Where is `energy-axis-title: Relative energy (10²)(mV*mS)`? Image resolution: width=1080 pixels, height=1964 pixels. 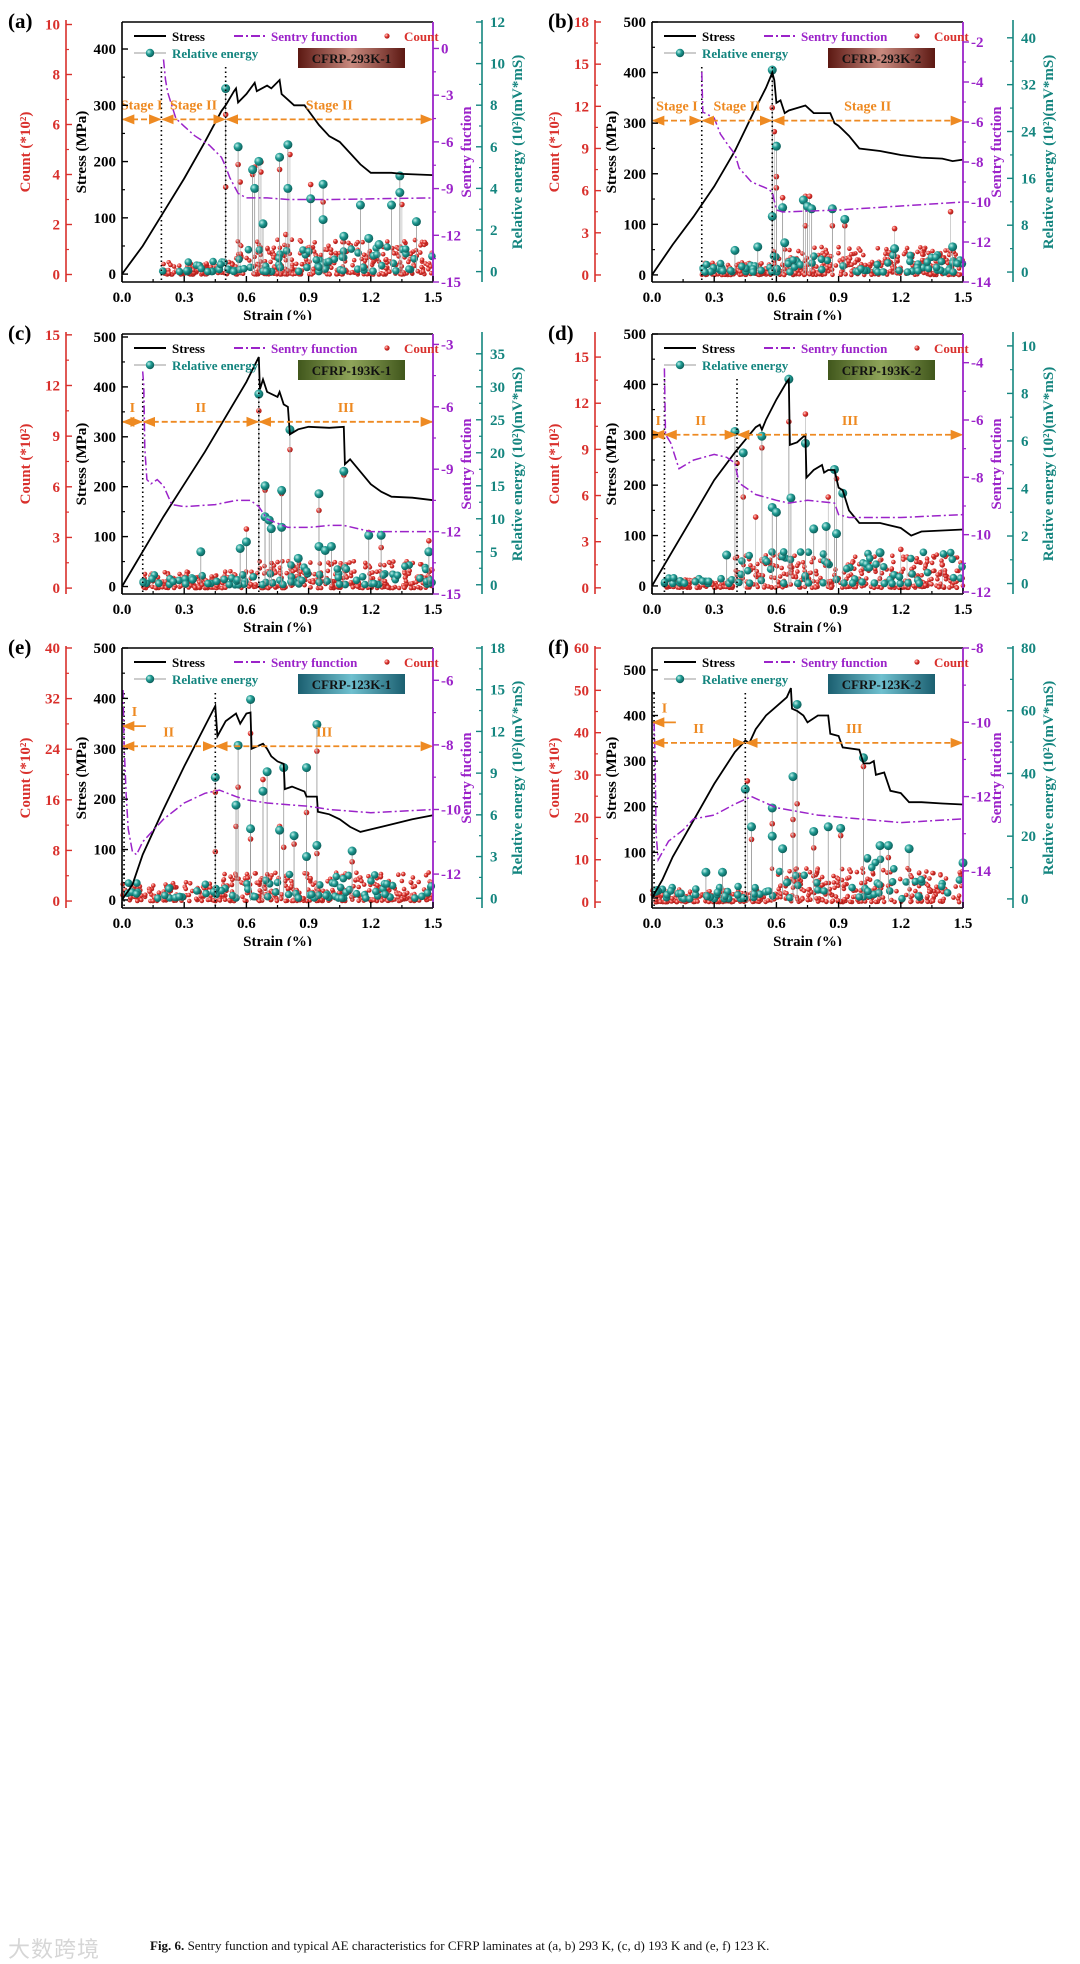 energy-axis-title: Relative energy (10²)(mV*mS) is located at coordinates (518, 778).